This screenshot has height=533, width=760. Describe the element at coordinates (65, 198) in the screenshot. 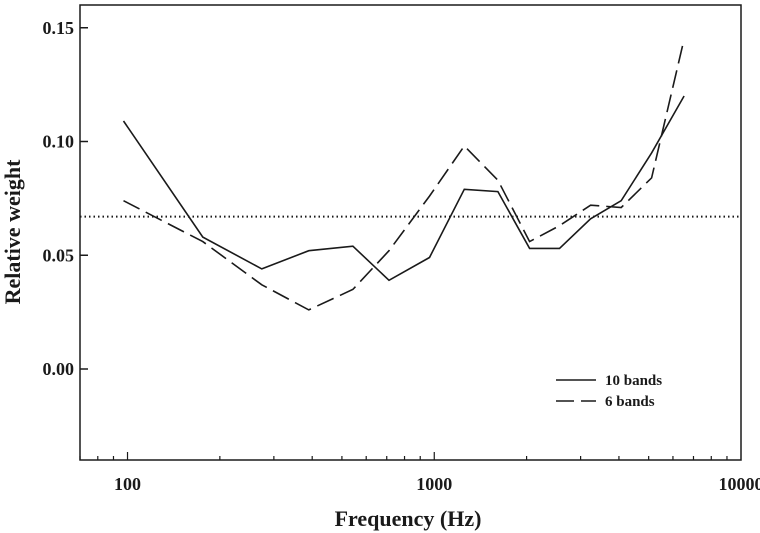

I see `y-axis: 0.00 0.05 0.10 0.15` at that location.